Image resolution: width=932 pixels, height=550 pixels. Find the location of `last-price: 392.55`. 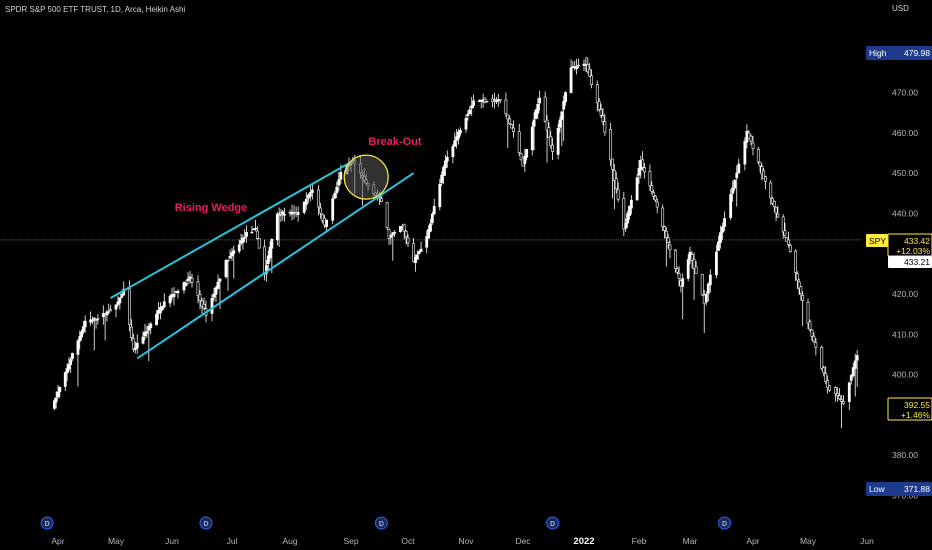

last-price: 392.55 is located at coordinates (917, 405).